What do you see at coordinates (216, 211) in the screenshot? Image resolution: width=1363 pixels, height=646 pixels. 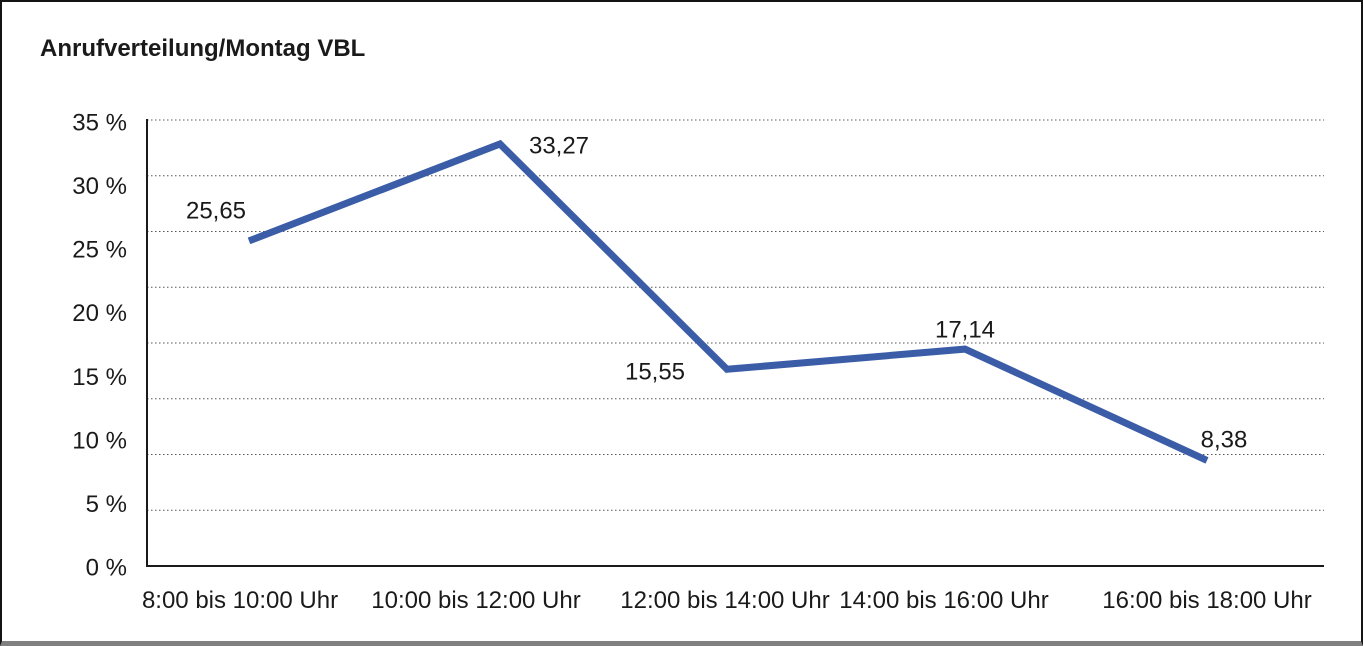 I see `value-label: 25,65` at bounding box center [216, 211].